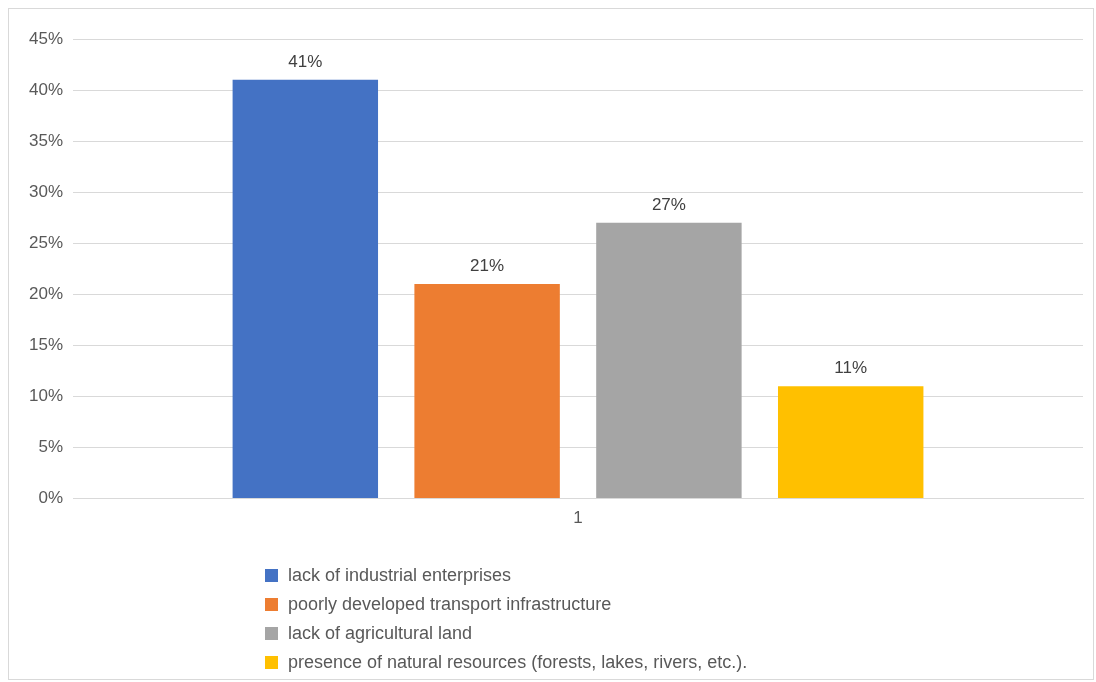 This screenshot has height=682, width=1096. What do you see at coordinates (305, 62) in the screenshot?
I see `data-label: 41%` at bounding box center [305, 62].